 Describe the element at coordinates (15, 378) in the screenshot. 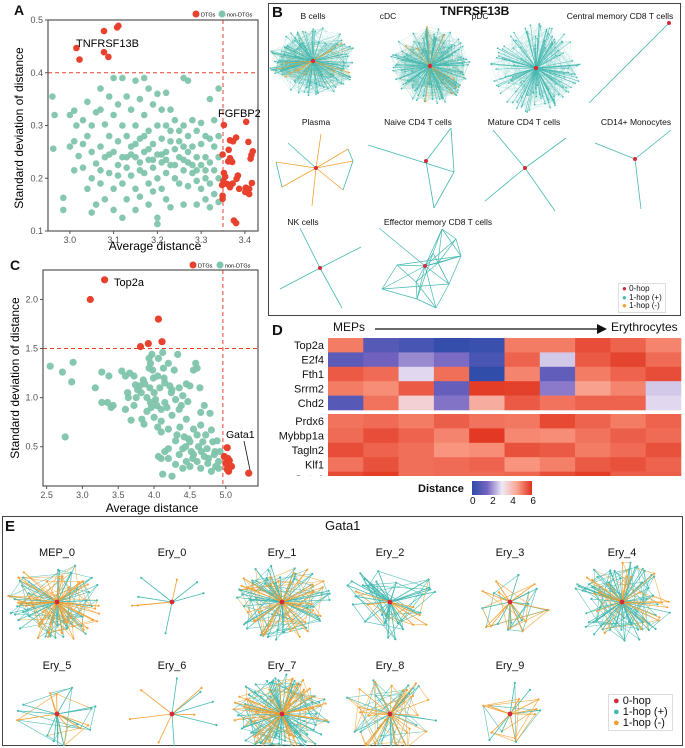

I see `y-axis-label-c: Standard deviation of distance` at that location.